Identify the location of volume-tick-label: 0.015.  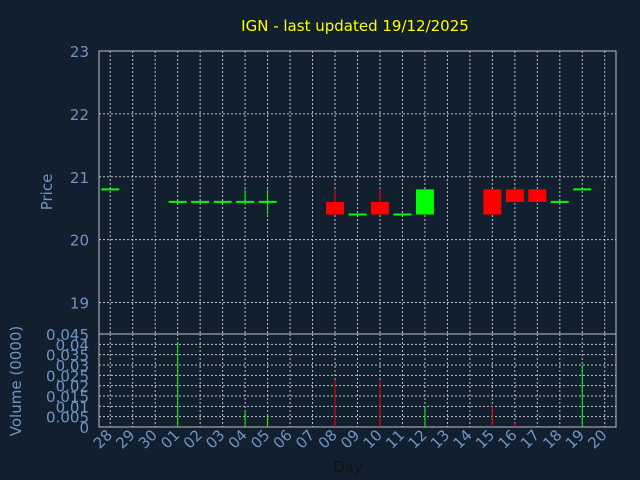
(67, 397).